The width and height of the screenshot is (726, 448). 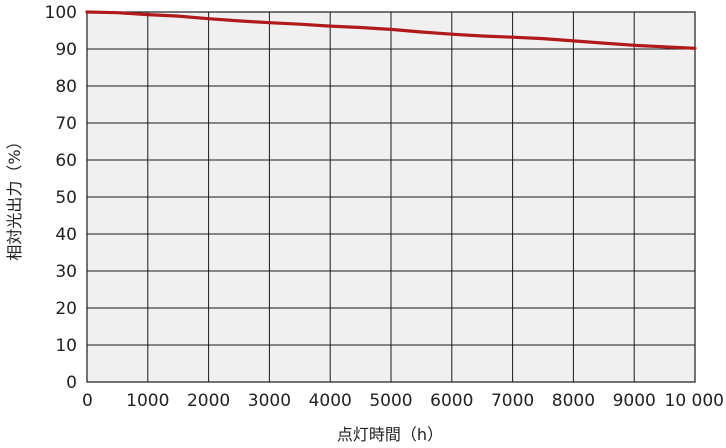 What do you see at coordinates (390, 401) in the screenshot?
I see `x-tick-label: 5000` at bounding box center [390, 401].